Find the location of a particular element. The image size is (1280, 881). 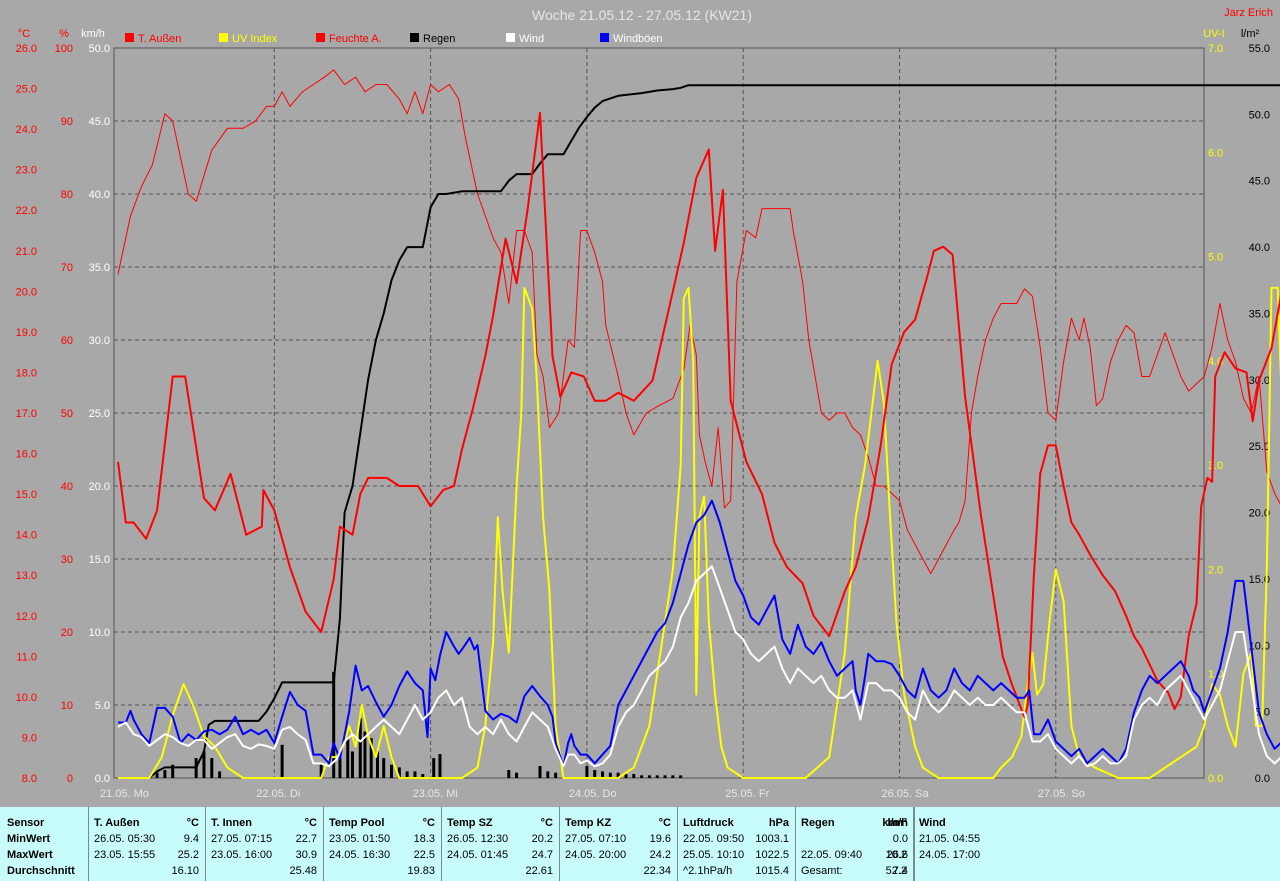

tick-label: 10 is located at coordinates (67, 706).